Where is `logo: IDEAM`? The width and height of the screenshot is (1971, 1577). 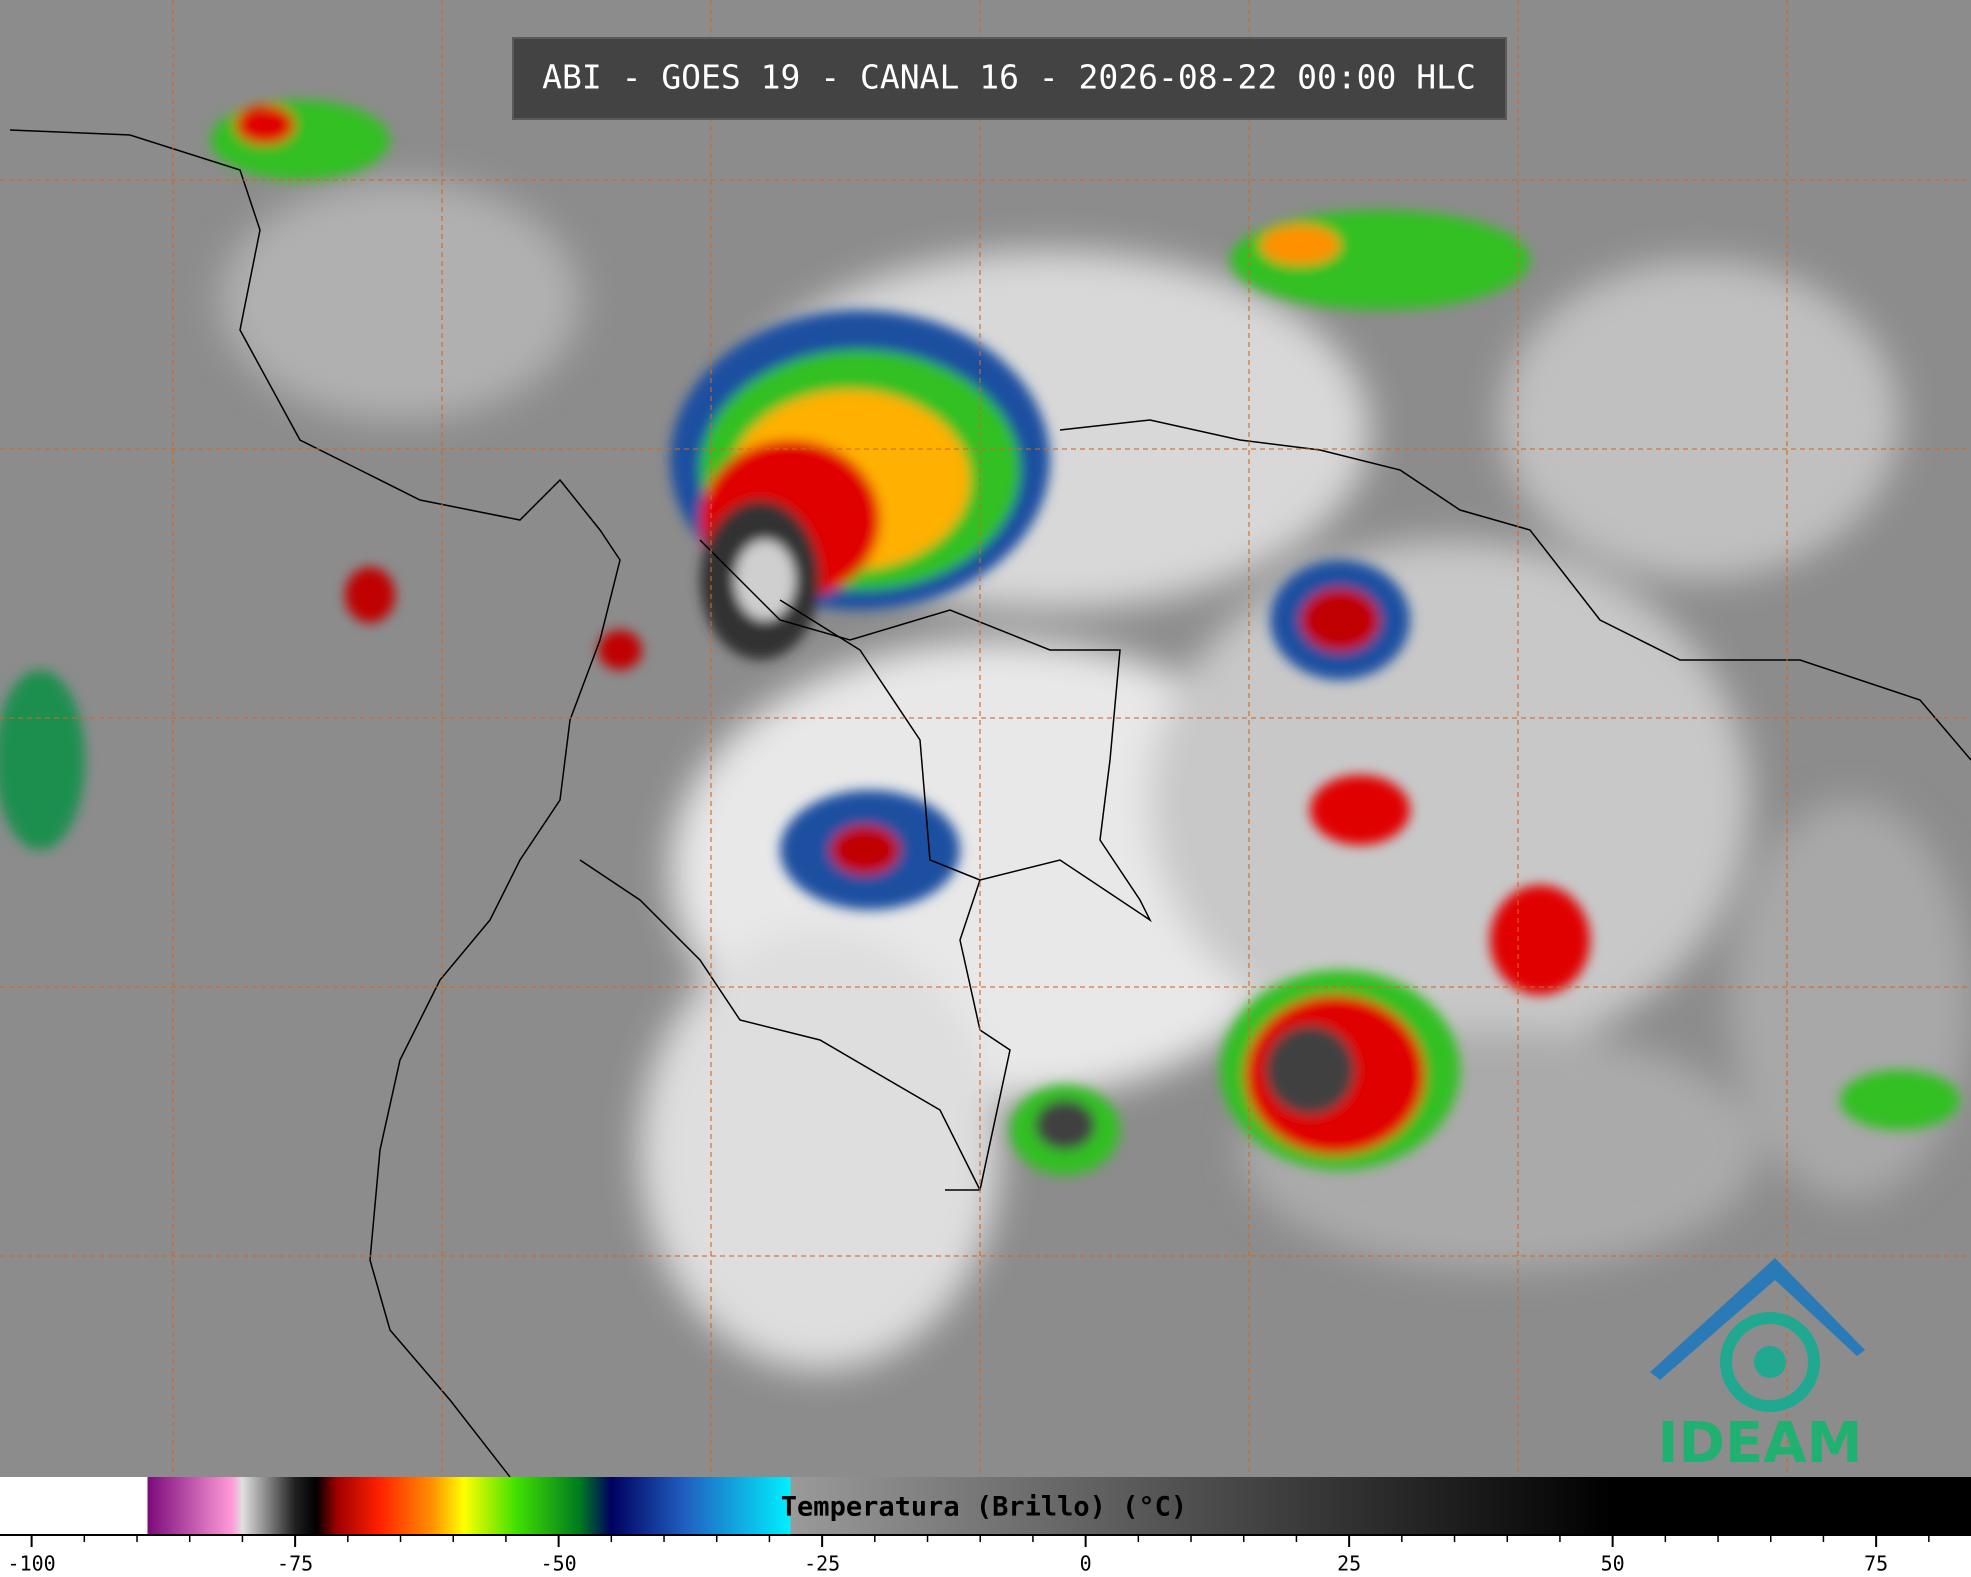 logo: IDEAM is located at coordinates (1757, 1367).